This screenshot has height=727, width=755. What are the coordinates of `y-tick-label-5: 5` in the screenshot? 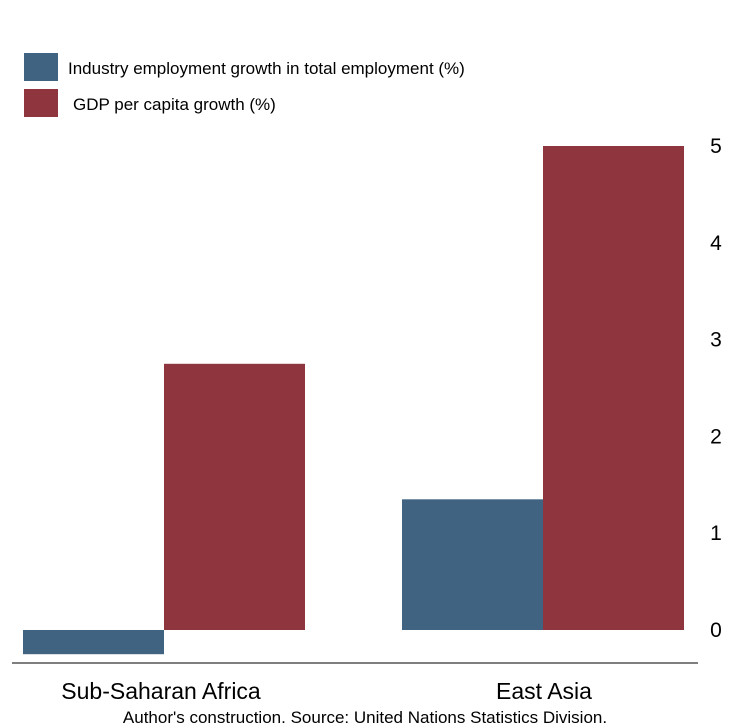 It's located at (716, 146).